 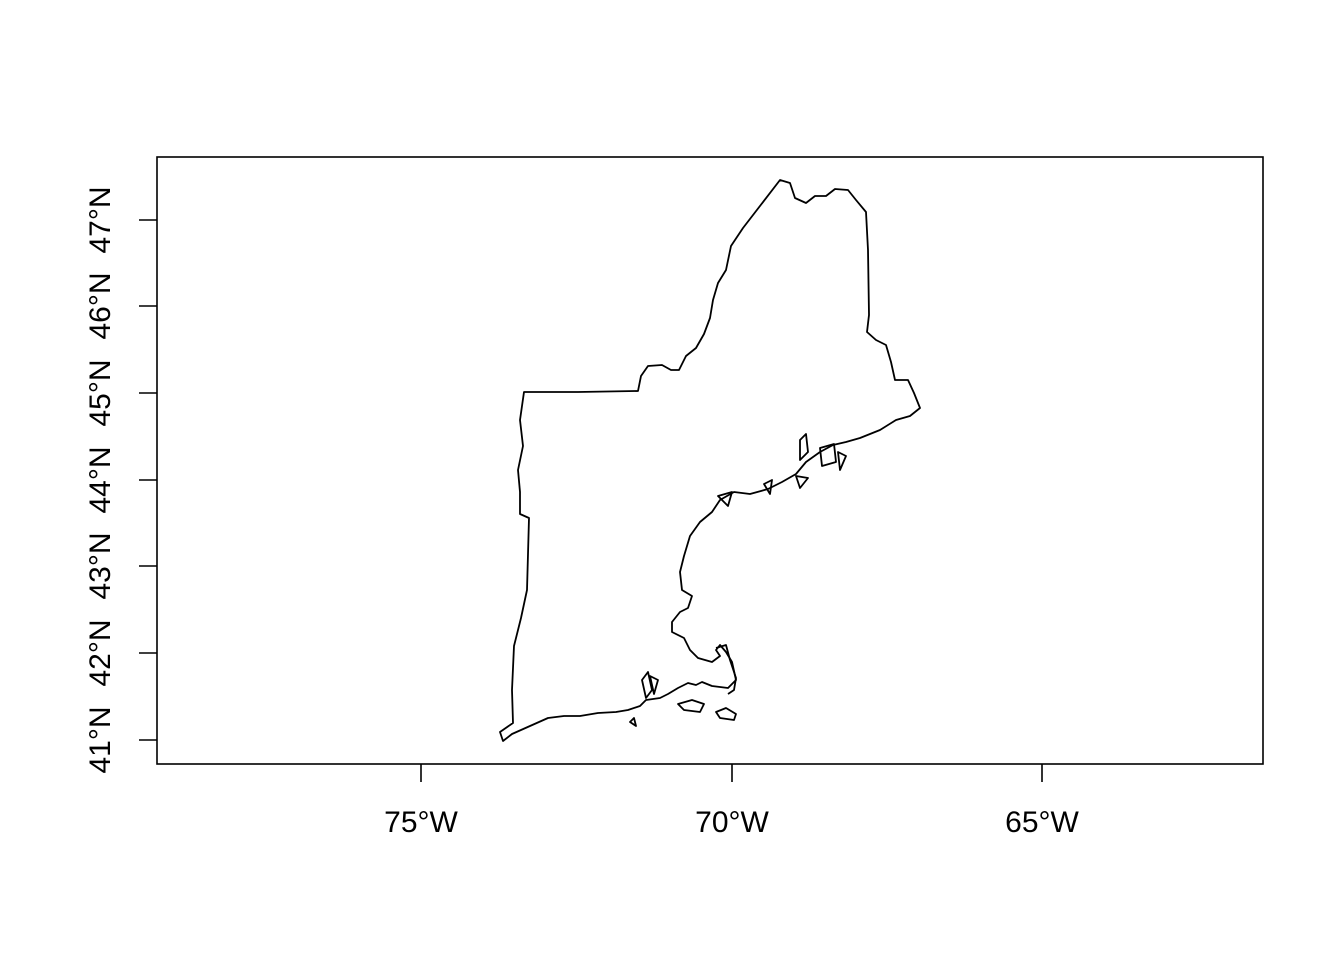 What do you see at coordinates (1042, 822) in the screenshot?
I see `x-tick-label: 65°W` at bounding box center [1042, 822].